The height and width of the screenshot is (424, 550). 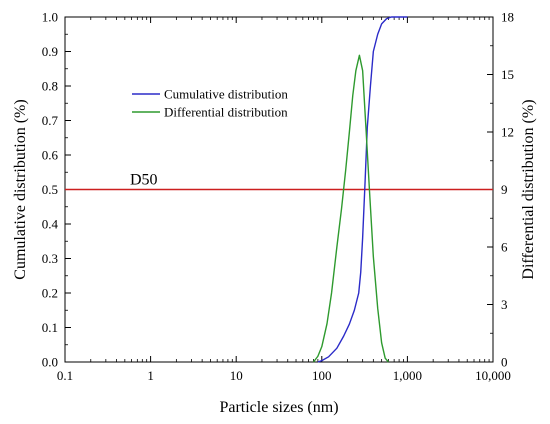 What do you see at coordinates (504, 304) in the screenshot?
I see `y2-tick-label: 3` at bounding box center [504, 304].